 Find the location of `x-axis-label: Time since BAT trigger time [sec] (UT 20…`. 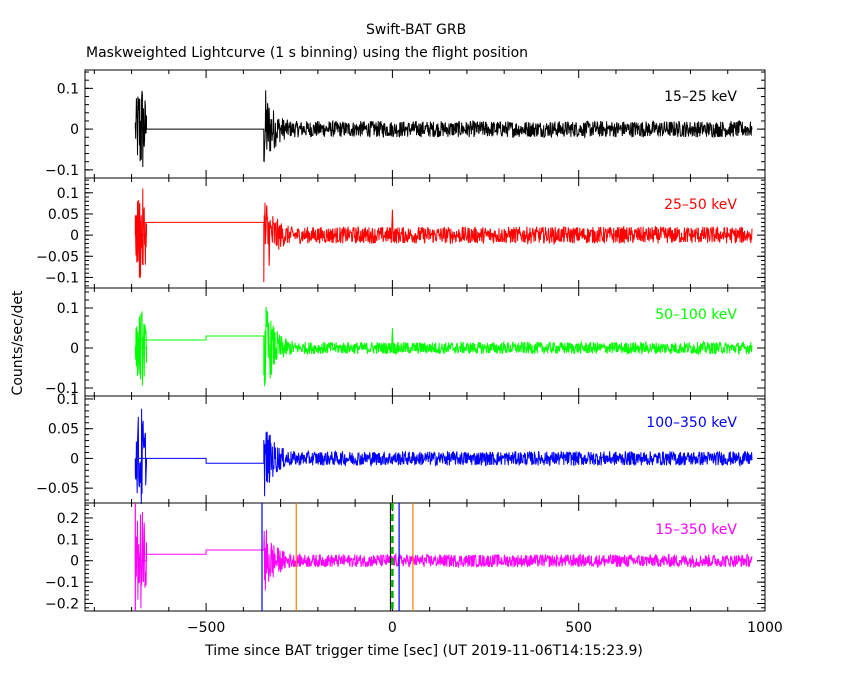

x-axis-label: Time since BAT trigger time [sec] (UT 20… is located at coordinates (423, 651).